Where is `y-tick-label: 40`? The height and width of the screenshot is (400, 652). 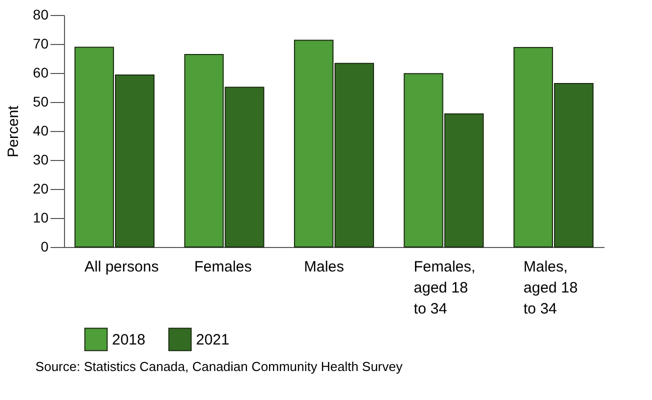
y-tick-label: 40 is located at coordinates (40, 130).